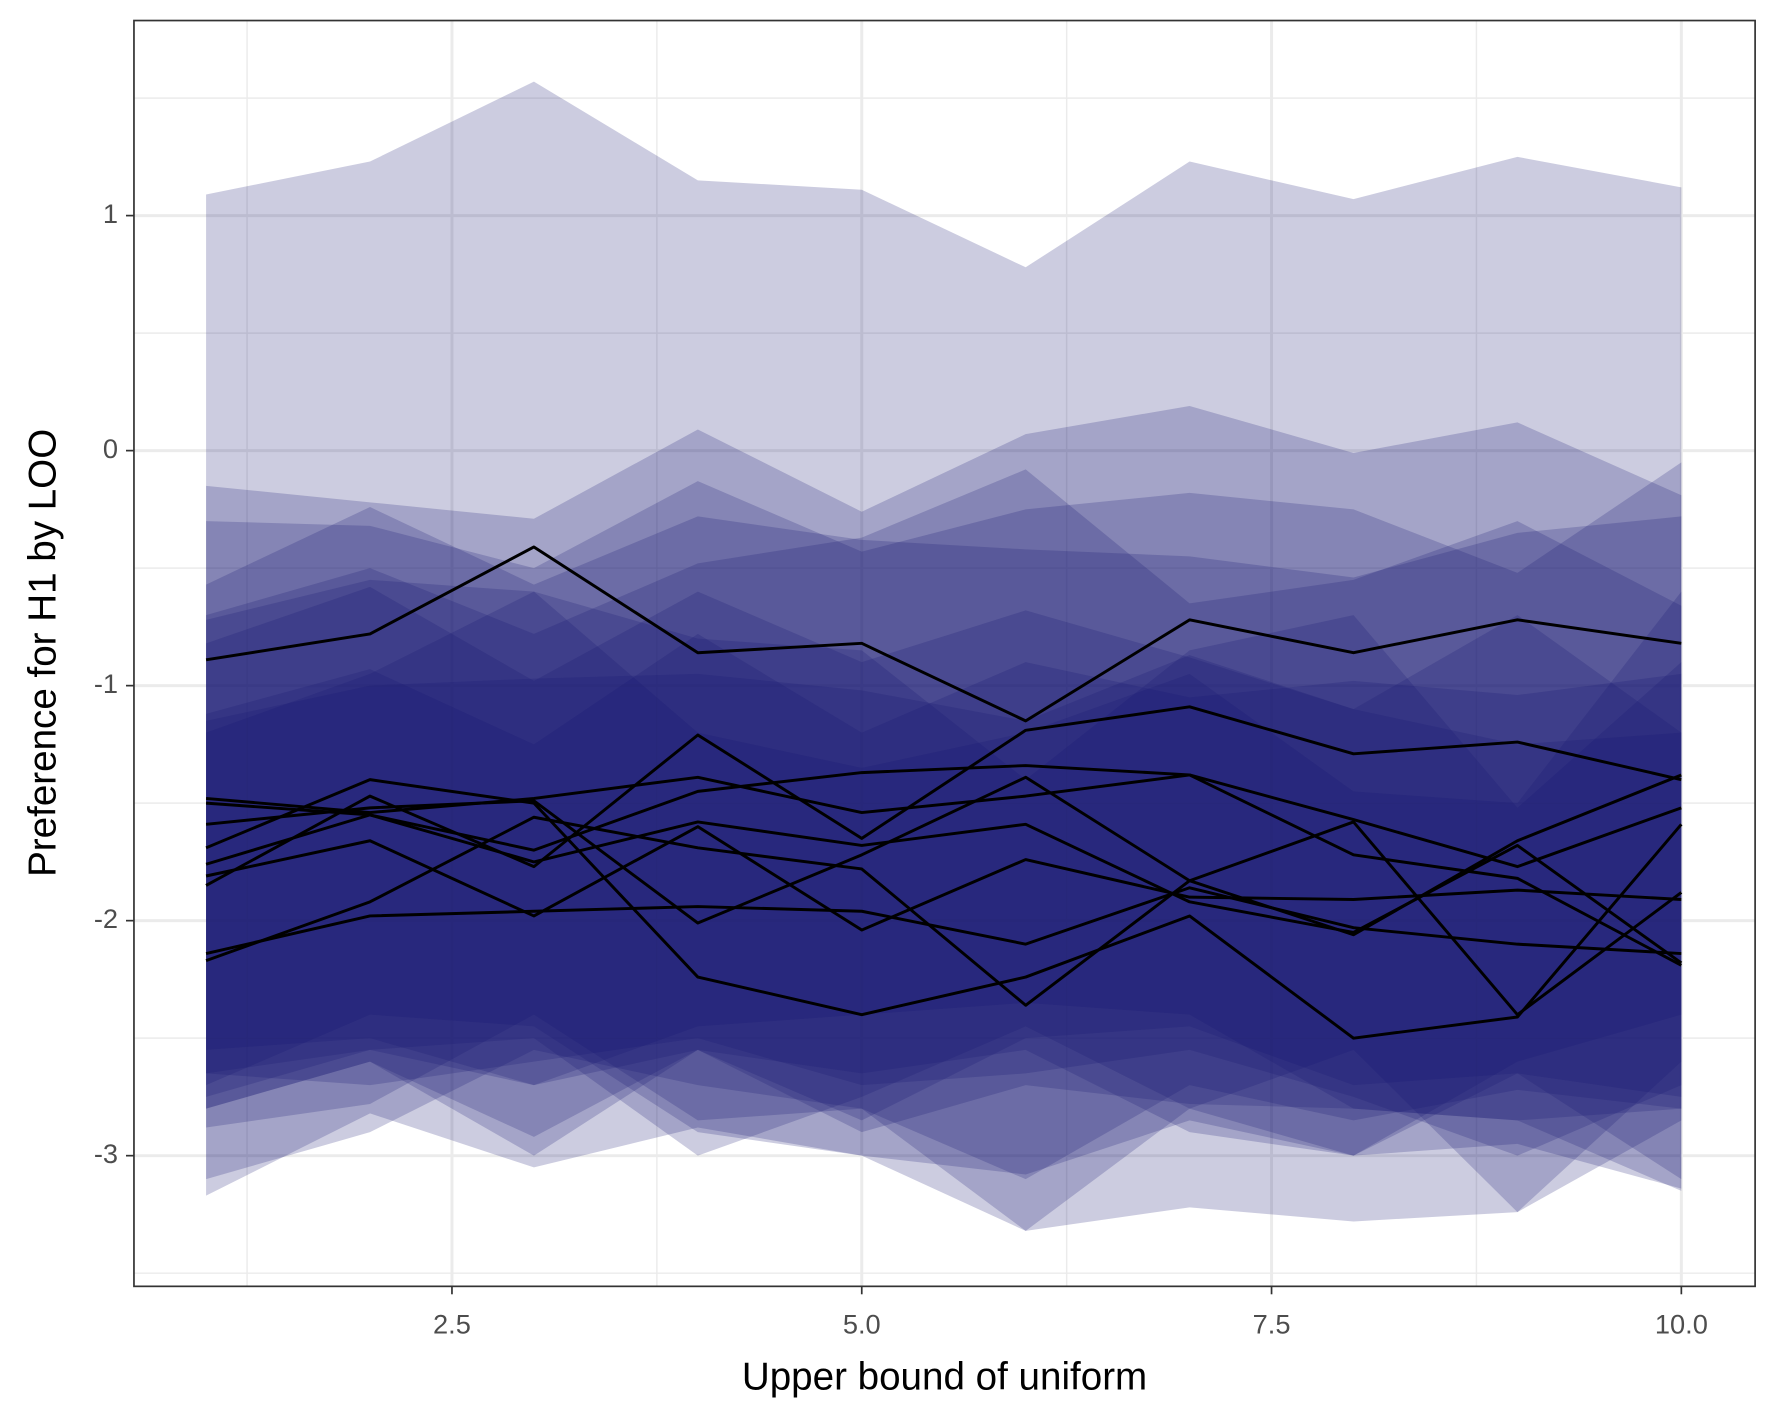 This screenshot has width=1771, height=1417. What do you see at coordinates (43, 653) in the screenshot?
I see `y-axis-label: Preference for H1 by LOO` at bounding box center [43, 653].